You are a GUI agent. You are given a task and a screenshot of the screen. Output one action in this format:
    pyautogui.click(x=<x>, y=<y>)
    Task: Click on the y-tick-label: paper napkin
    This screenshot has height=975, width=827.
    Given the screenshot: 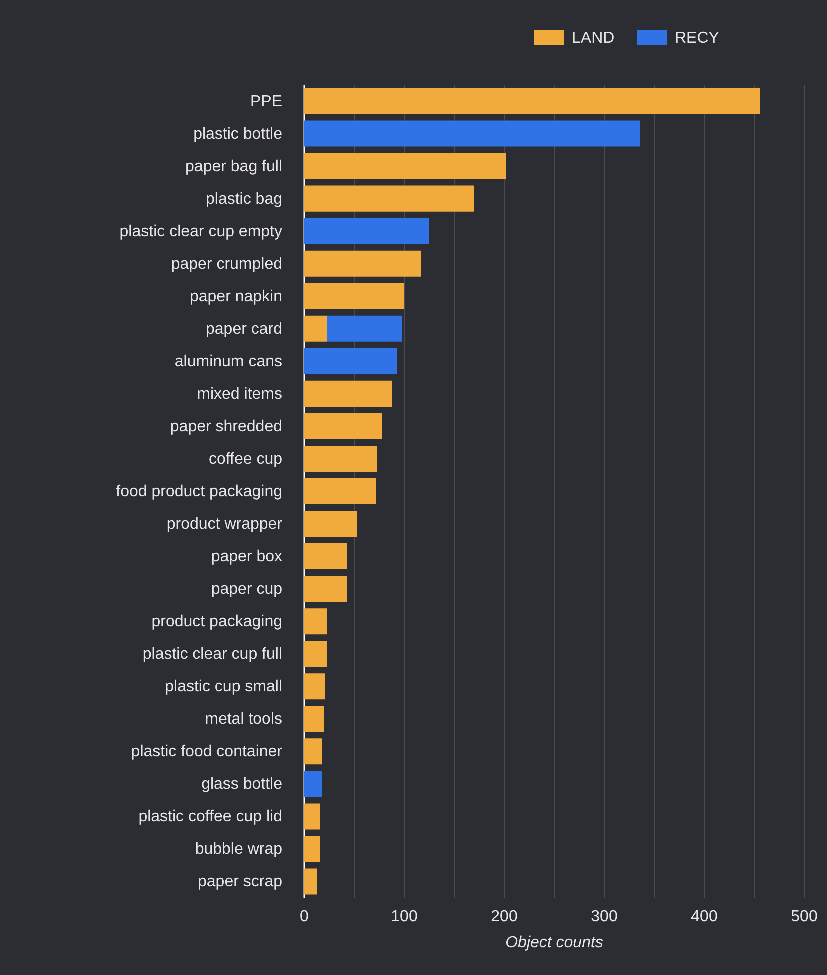 What is the action you would take?
    pyautogui.click(x=236, y=297)
    